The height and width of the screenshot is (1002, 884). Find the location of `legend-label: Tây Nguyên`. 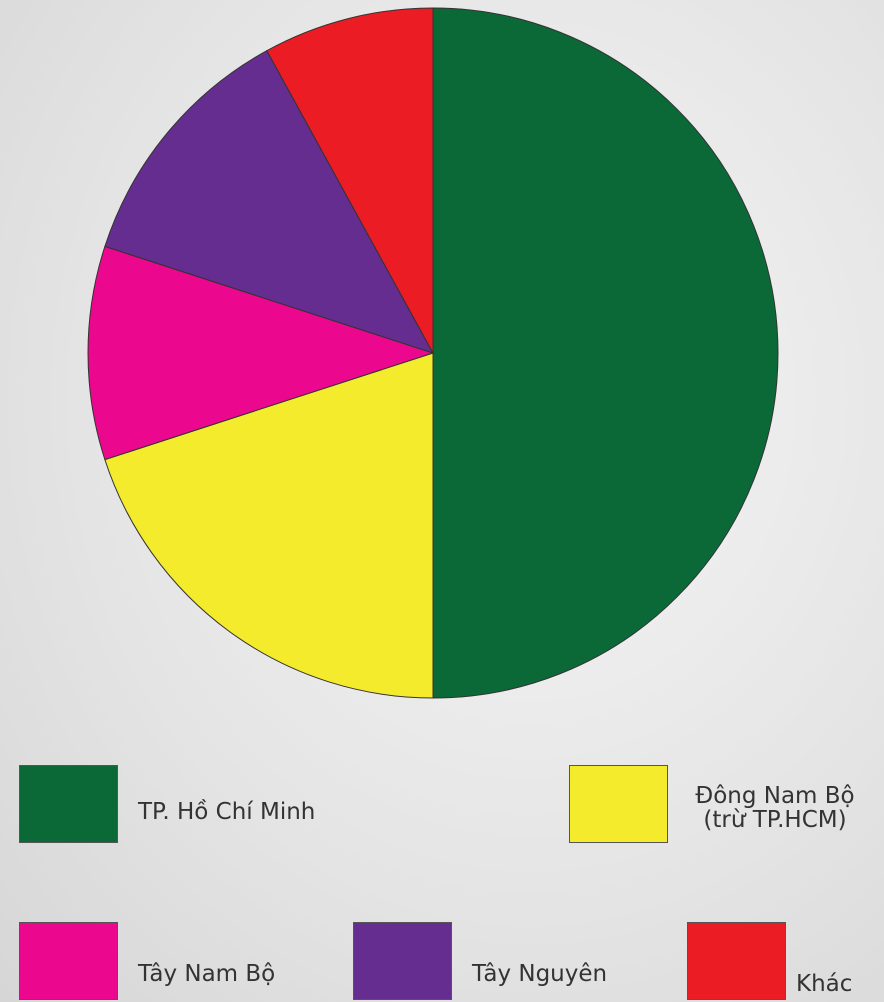

legend-label: Tây Nguyên is located at coordinates (540, 974).